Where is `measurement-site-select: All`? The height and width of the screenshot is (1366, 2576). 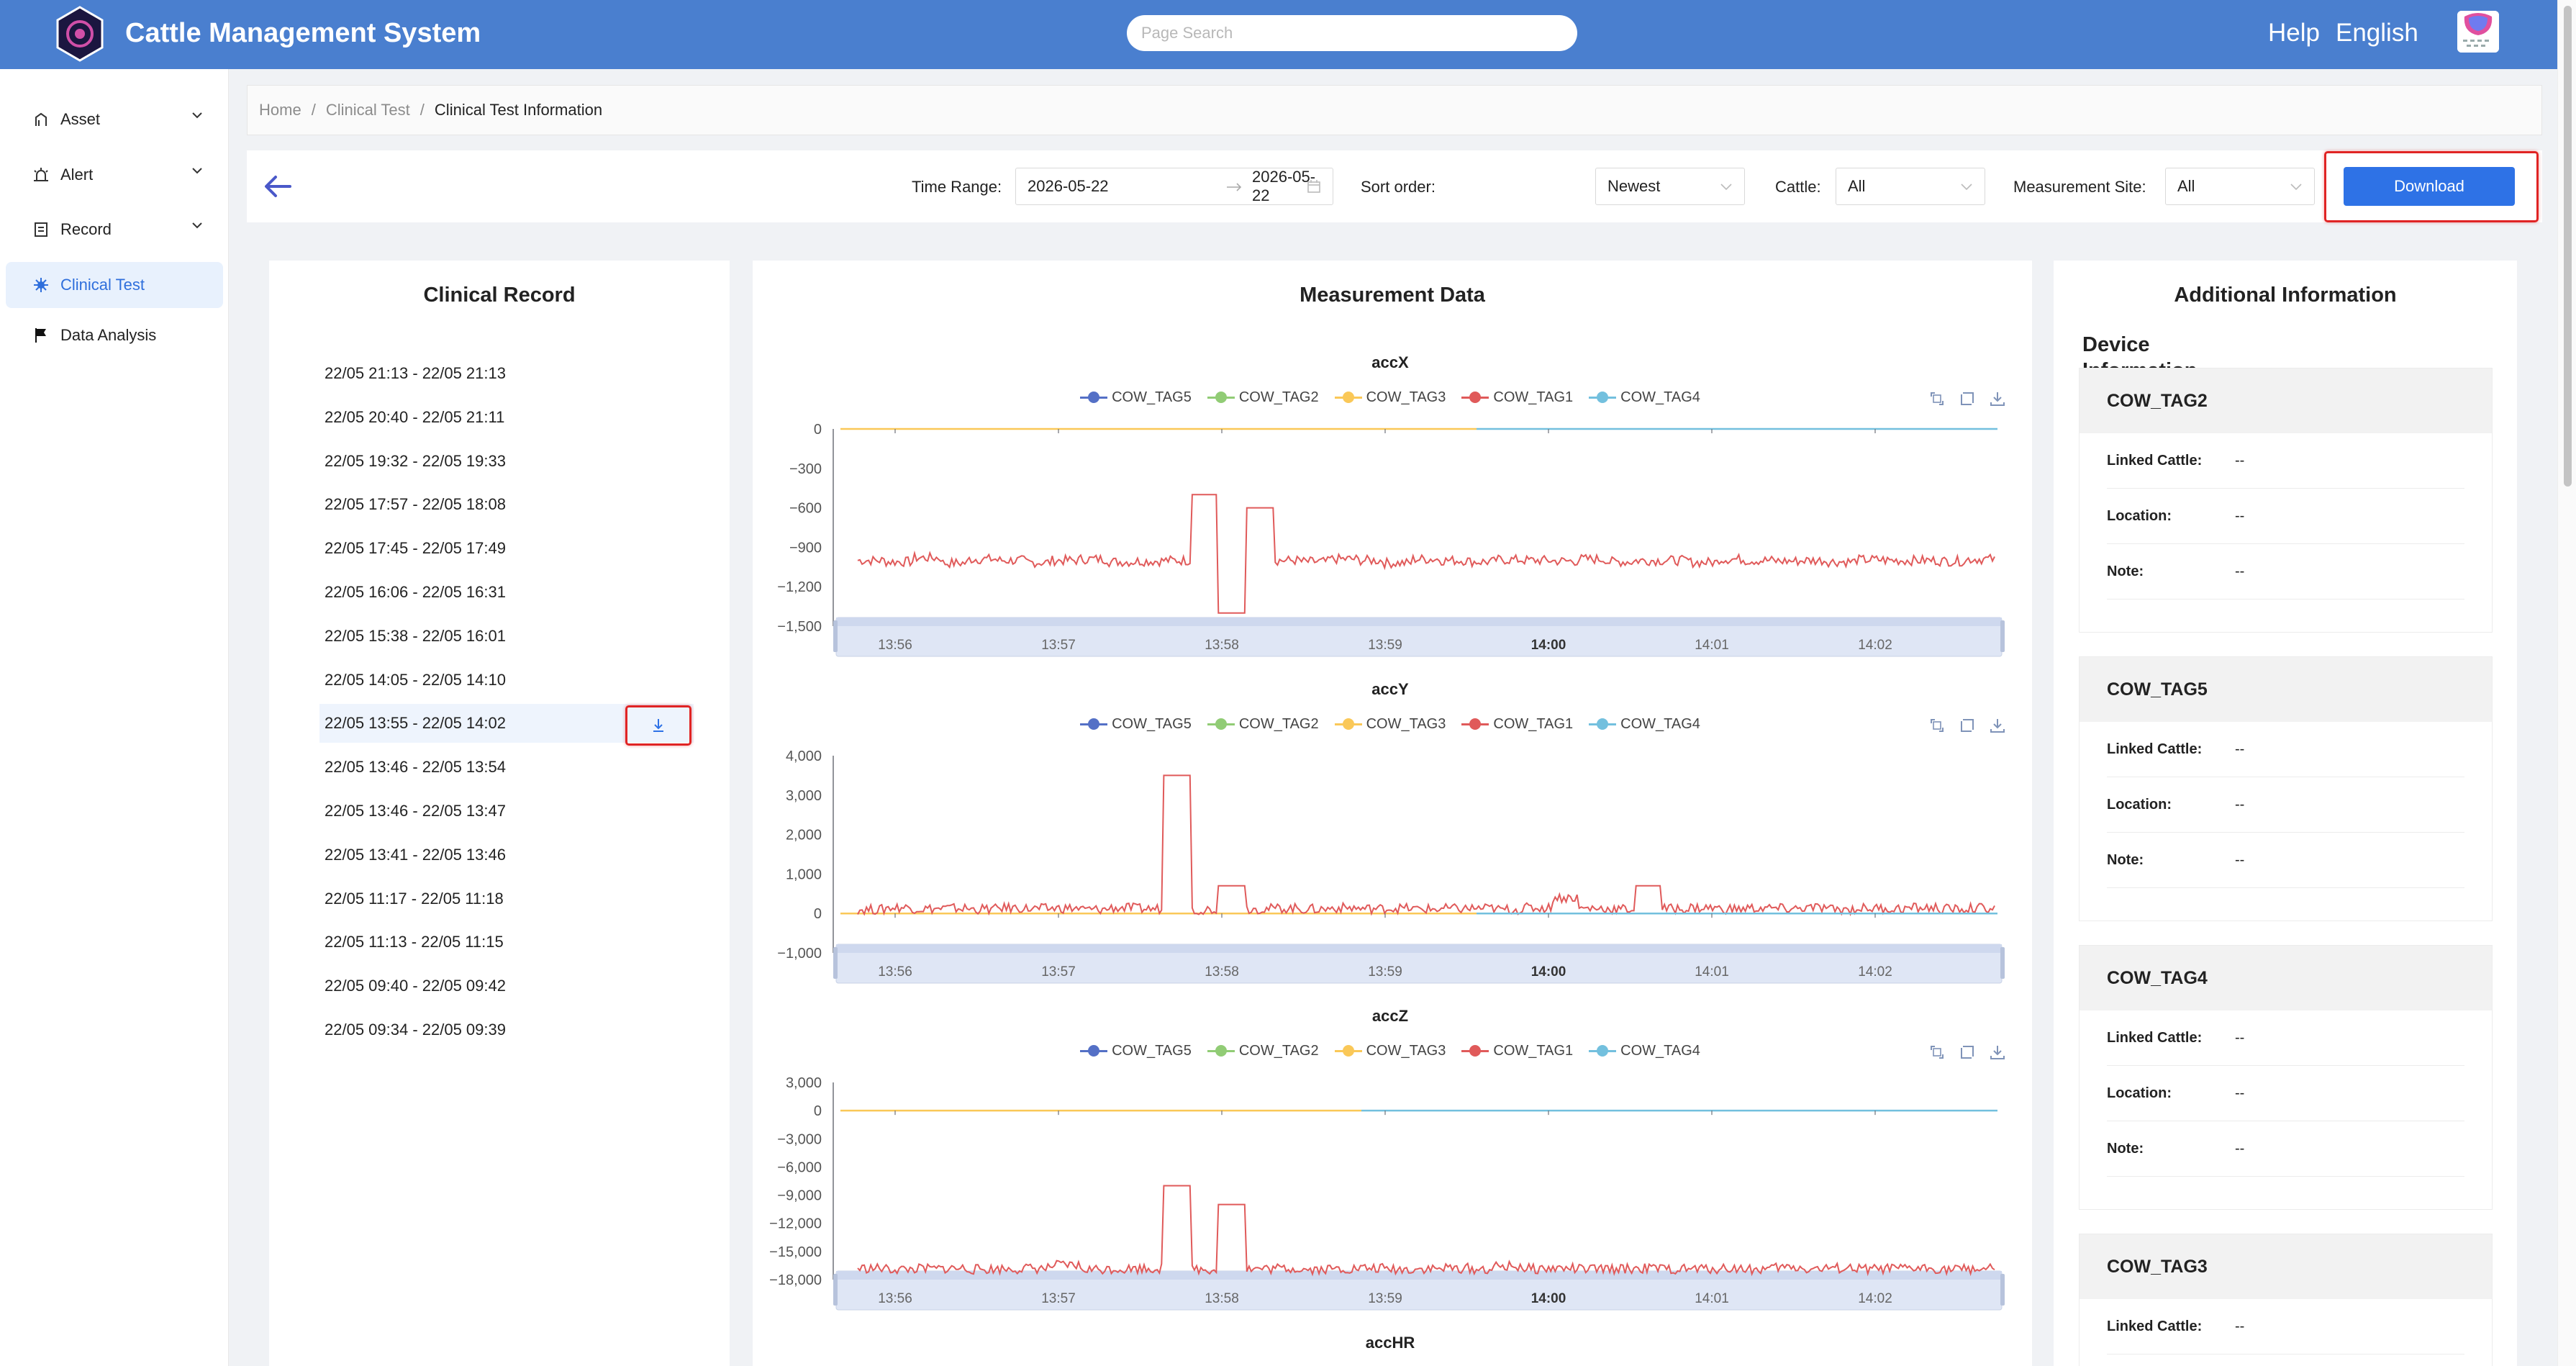 measurement-site-select: All is located at coordinates (2240, 186).